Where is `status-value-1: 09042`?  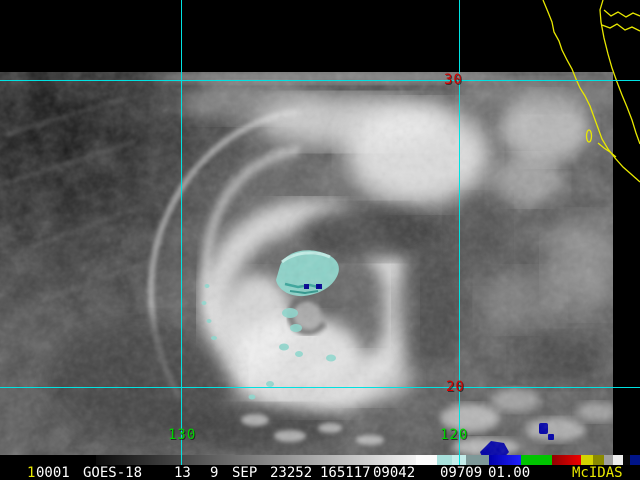
status-value-1: 09042 is located at coordinates (394, 472).